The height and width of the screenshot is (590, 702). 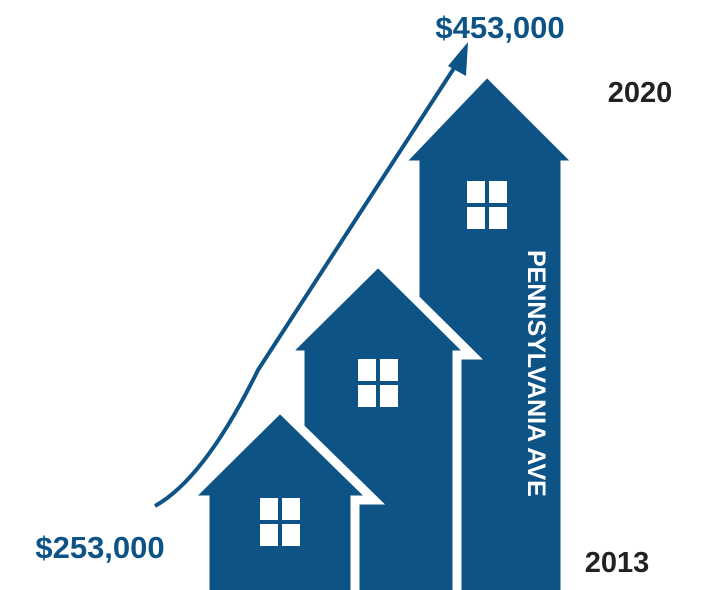 I want to click on street-name: PENNSYLVANIA AVE, so click(x=536, y=373).